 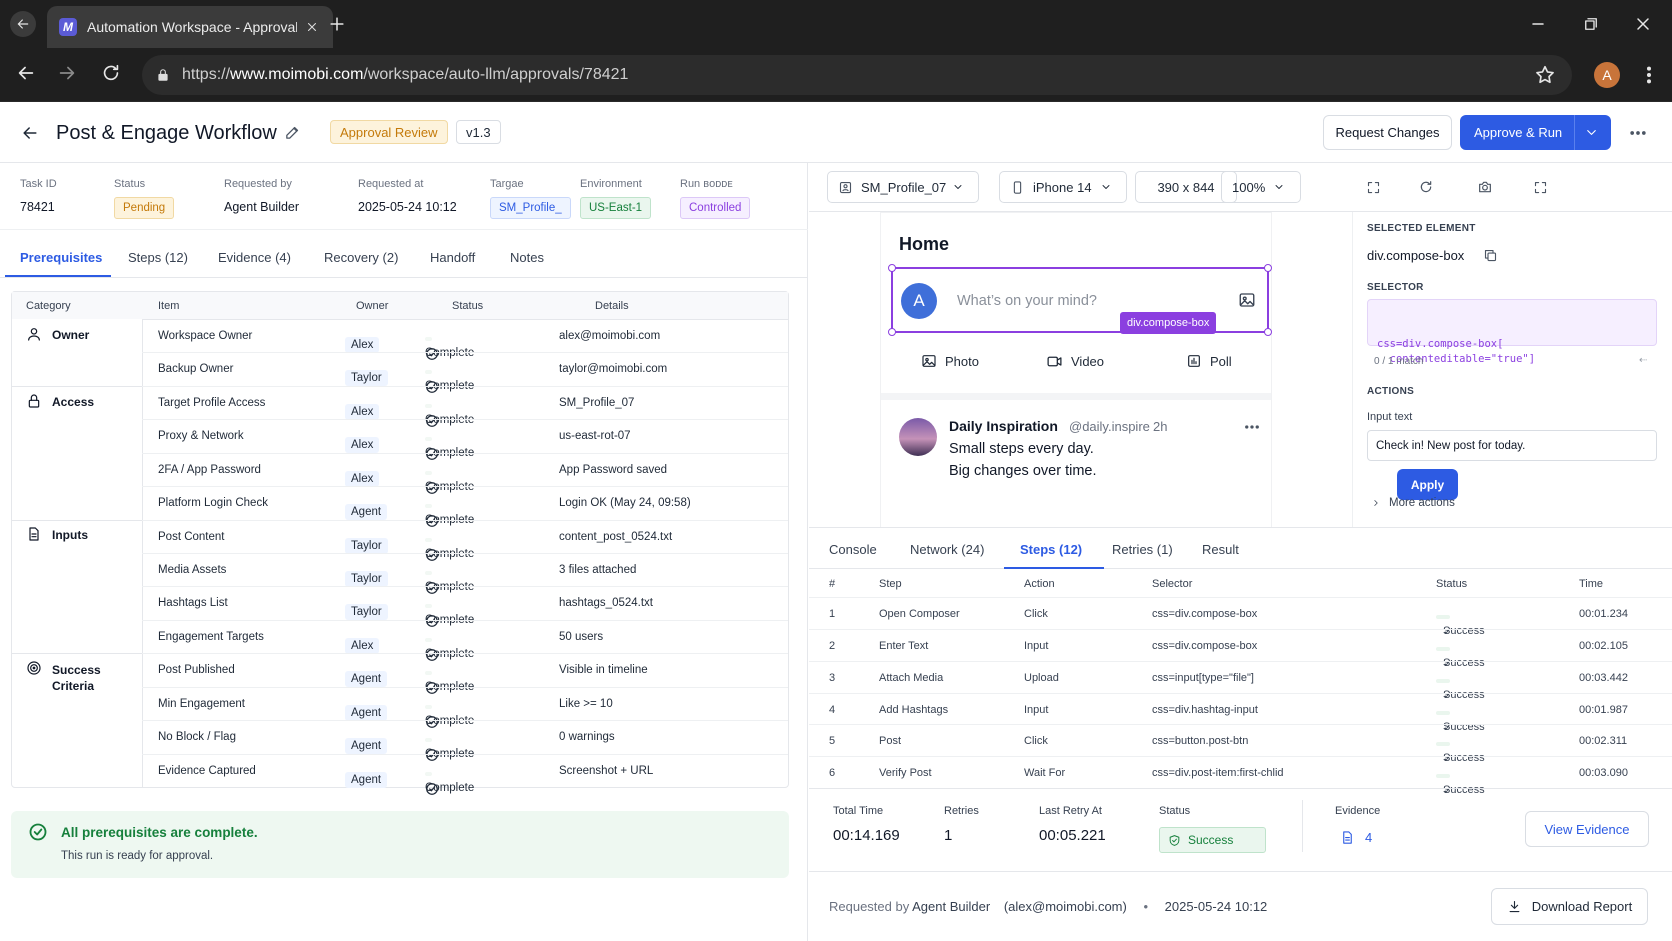 I want to click on profile-avatar: A, so click(x=1607, y=75).